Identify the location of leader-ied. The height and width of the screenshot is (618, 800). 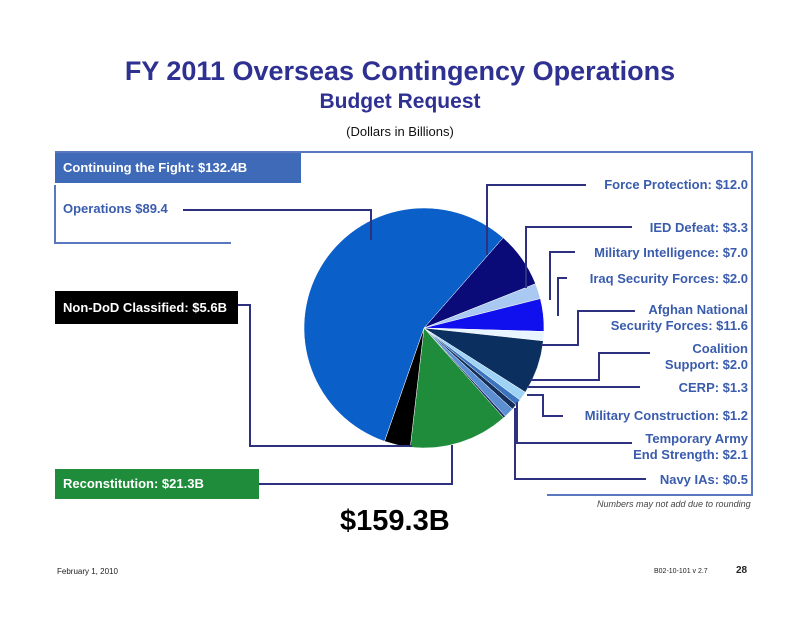
(578, 257).